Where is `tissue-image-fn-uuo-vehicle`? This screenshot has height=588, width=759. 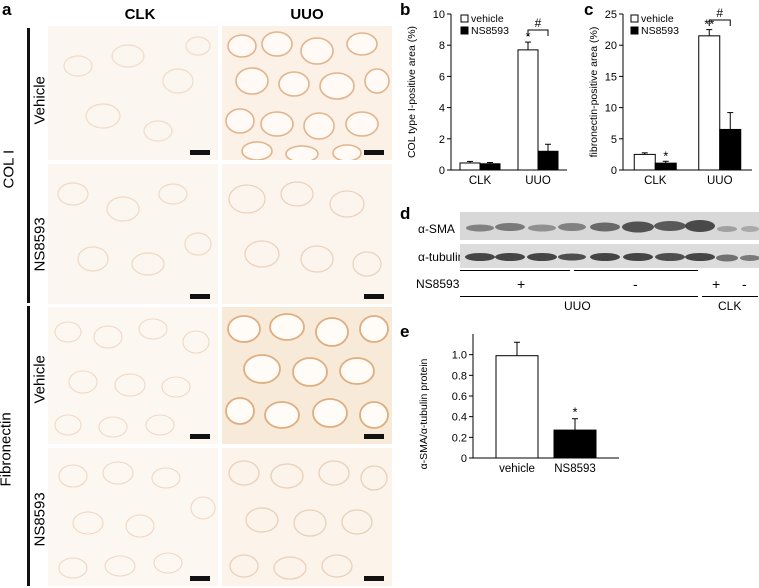 tissue-image-fn-uuo-vehicle is located at coordinates (307, 375).